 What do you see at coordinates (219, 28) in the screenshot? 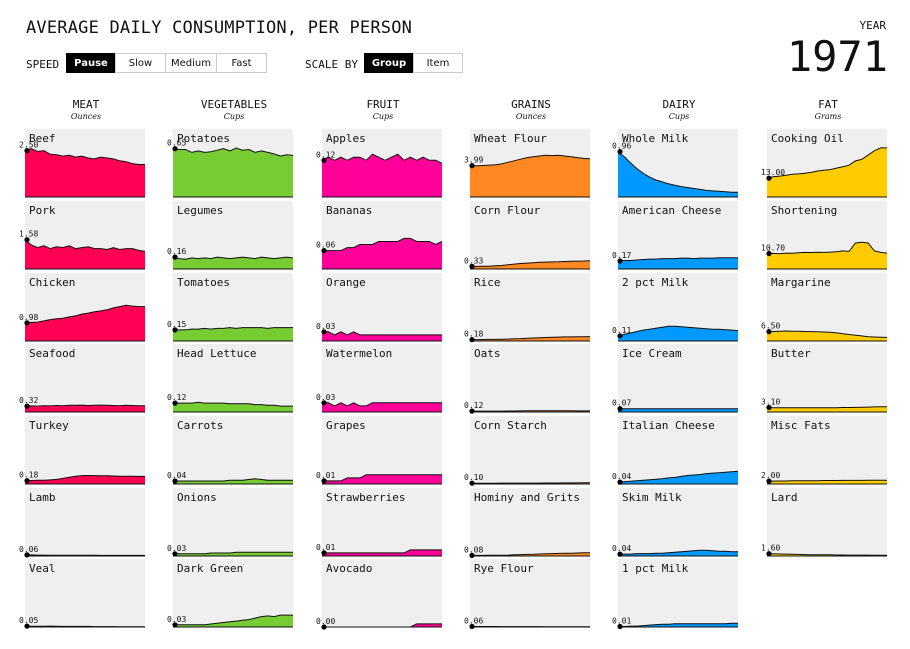
I see `page-title: AVERAGE DAILY CONSUMPTION, PER PERSON` at bounding box center [219, 28].